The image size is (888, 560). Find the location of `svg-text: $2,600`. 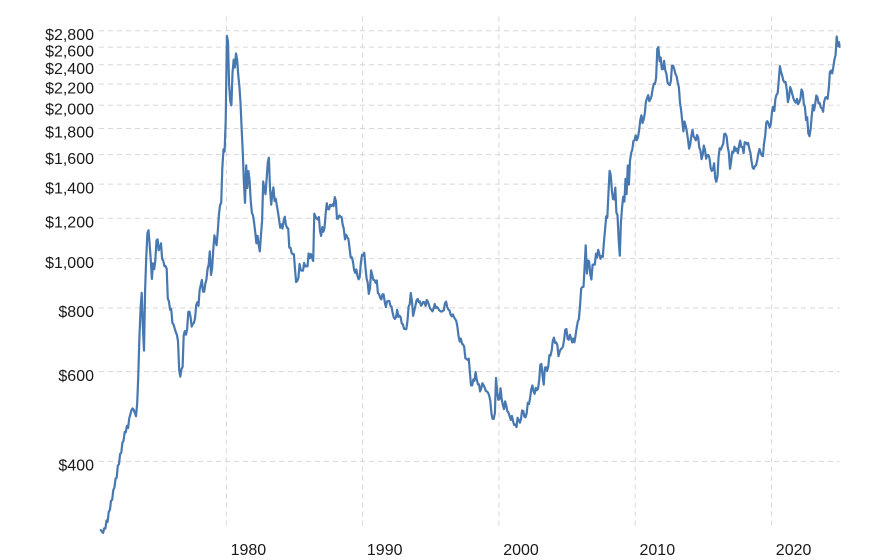

svg-text: $2,600 is located at coordinates (69, 51).